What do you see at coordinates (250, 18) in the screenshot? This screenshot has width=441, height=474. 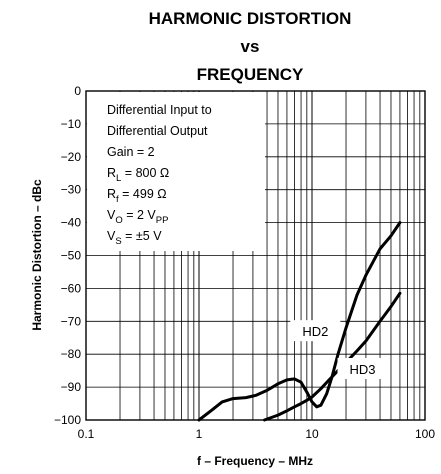 I see `chart-title-line-1: HARMONIC DISTORTION` at bounding box center [250, 18].